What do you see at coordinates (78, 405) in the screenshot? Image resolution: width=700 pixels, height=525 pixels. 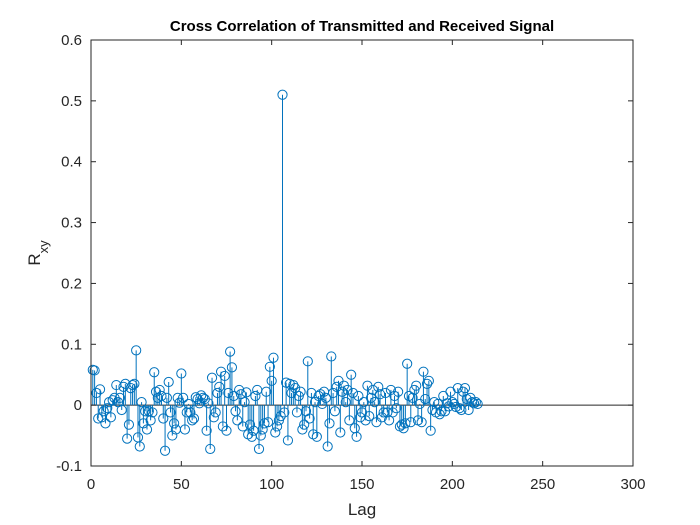 I see `y-tick-label: 0` at bounding box center [78, 405].